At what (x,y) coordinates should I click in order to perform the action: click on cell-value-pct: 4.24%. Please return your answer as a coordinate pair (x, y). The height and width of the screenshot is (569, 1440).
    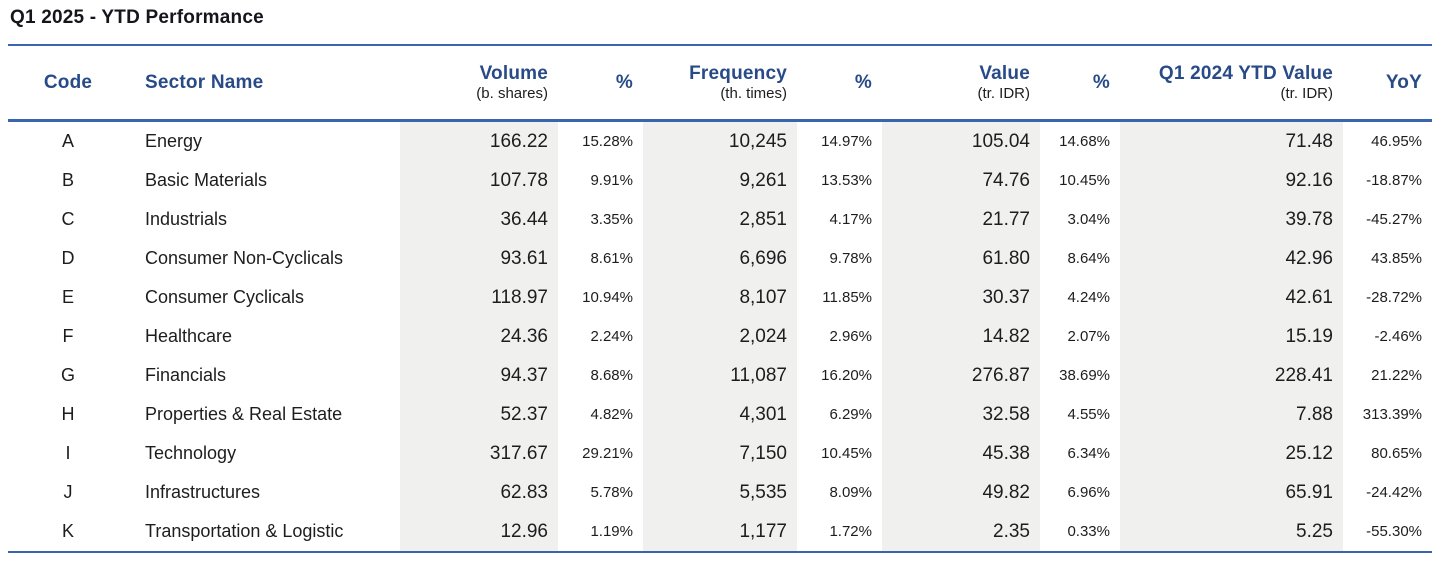
    Looking at the image, I should click on (1088, 297).